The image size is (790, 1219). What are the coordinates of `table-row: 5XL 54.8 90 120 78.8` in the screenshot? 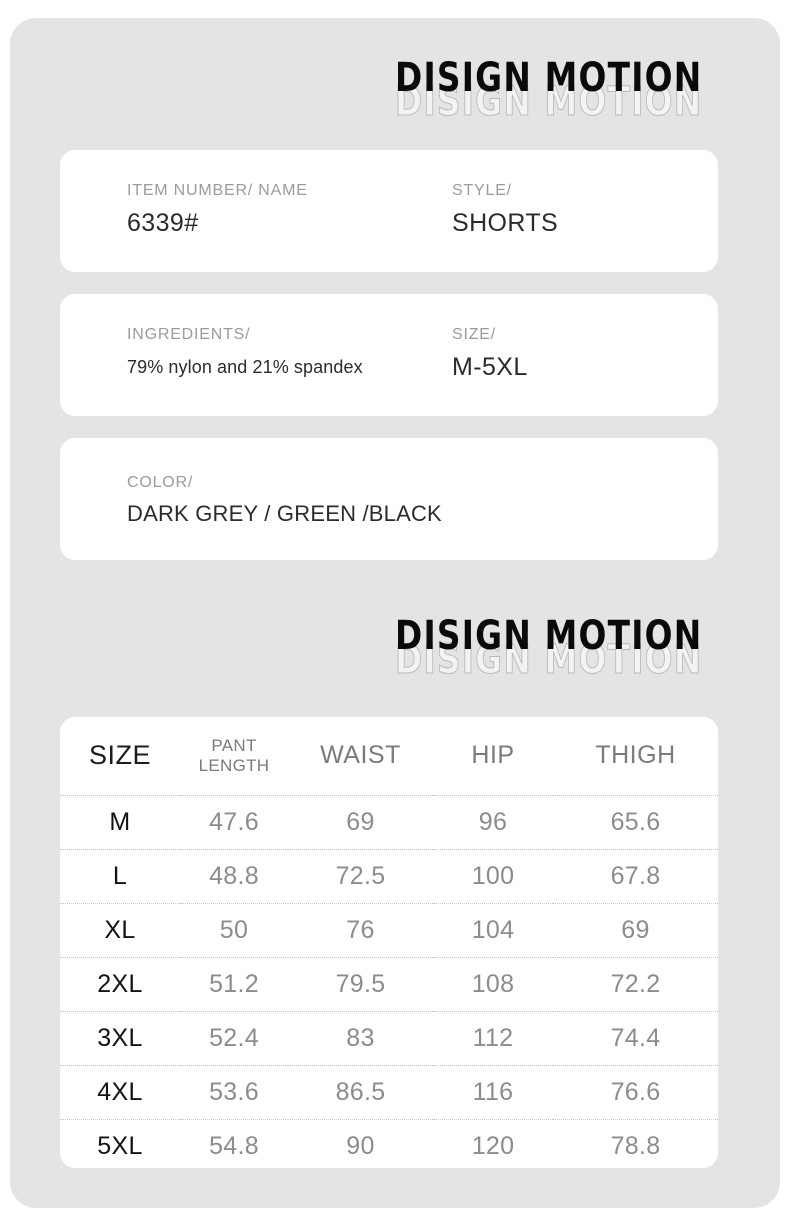 It's located at (389, 1143).